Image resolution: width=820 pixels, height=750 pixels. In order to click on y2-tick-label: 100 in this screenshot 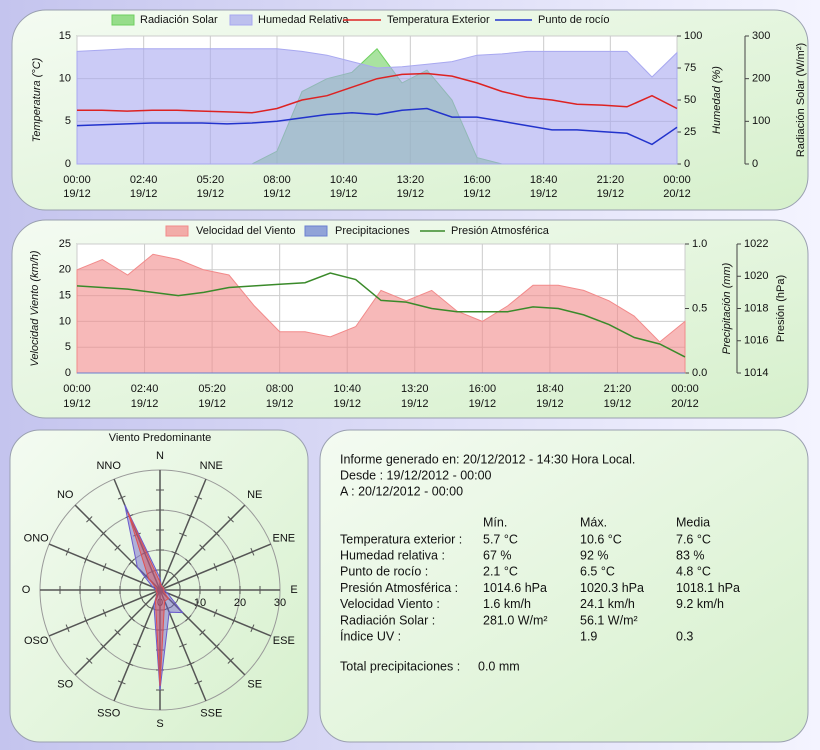, I will do `click(693, 36)`.